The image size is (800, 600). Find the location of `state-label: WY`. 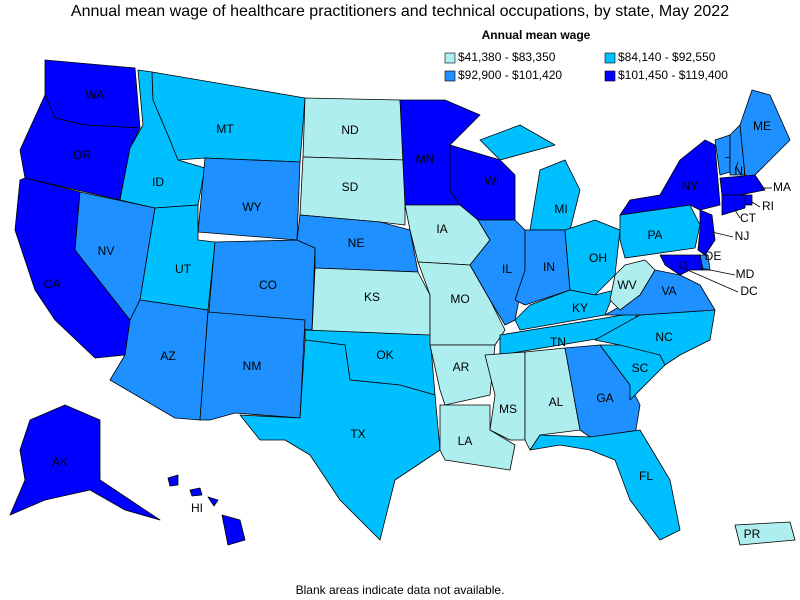

state-label: WY is located at coordinates (251, 207).